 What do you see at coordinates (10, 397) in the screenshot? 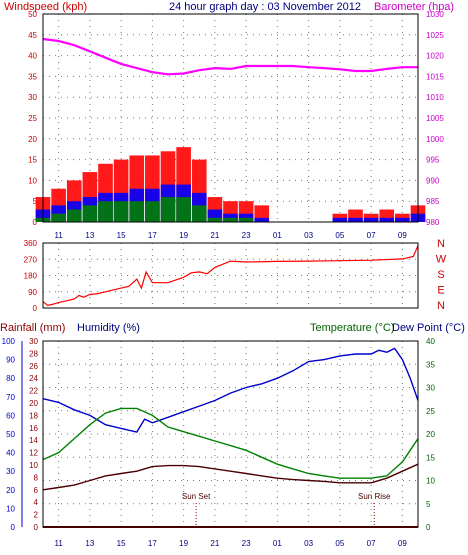
I see `humidity-y-tick-label: 70` at bounding box center [10, 397].